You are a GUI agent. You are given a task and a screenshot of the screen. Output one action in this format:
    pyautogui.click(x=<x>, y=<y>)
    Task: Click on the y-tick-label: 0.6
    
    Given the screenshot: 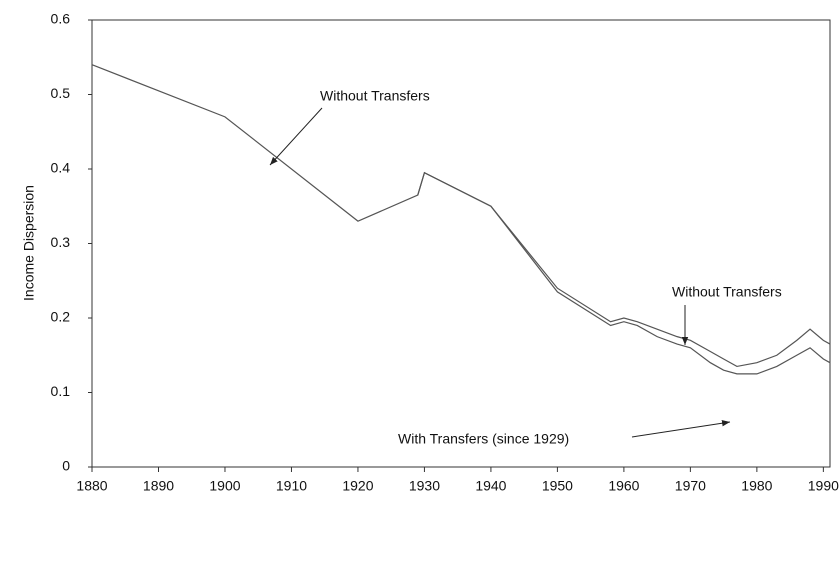 What is the action you would take?
    pyautogui.click(x=61, y=19)
    